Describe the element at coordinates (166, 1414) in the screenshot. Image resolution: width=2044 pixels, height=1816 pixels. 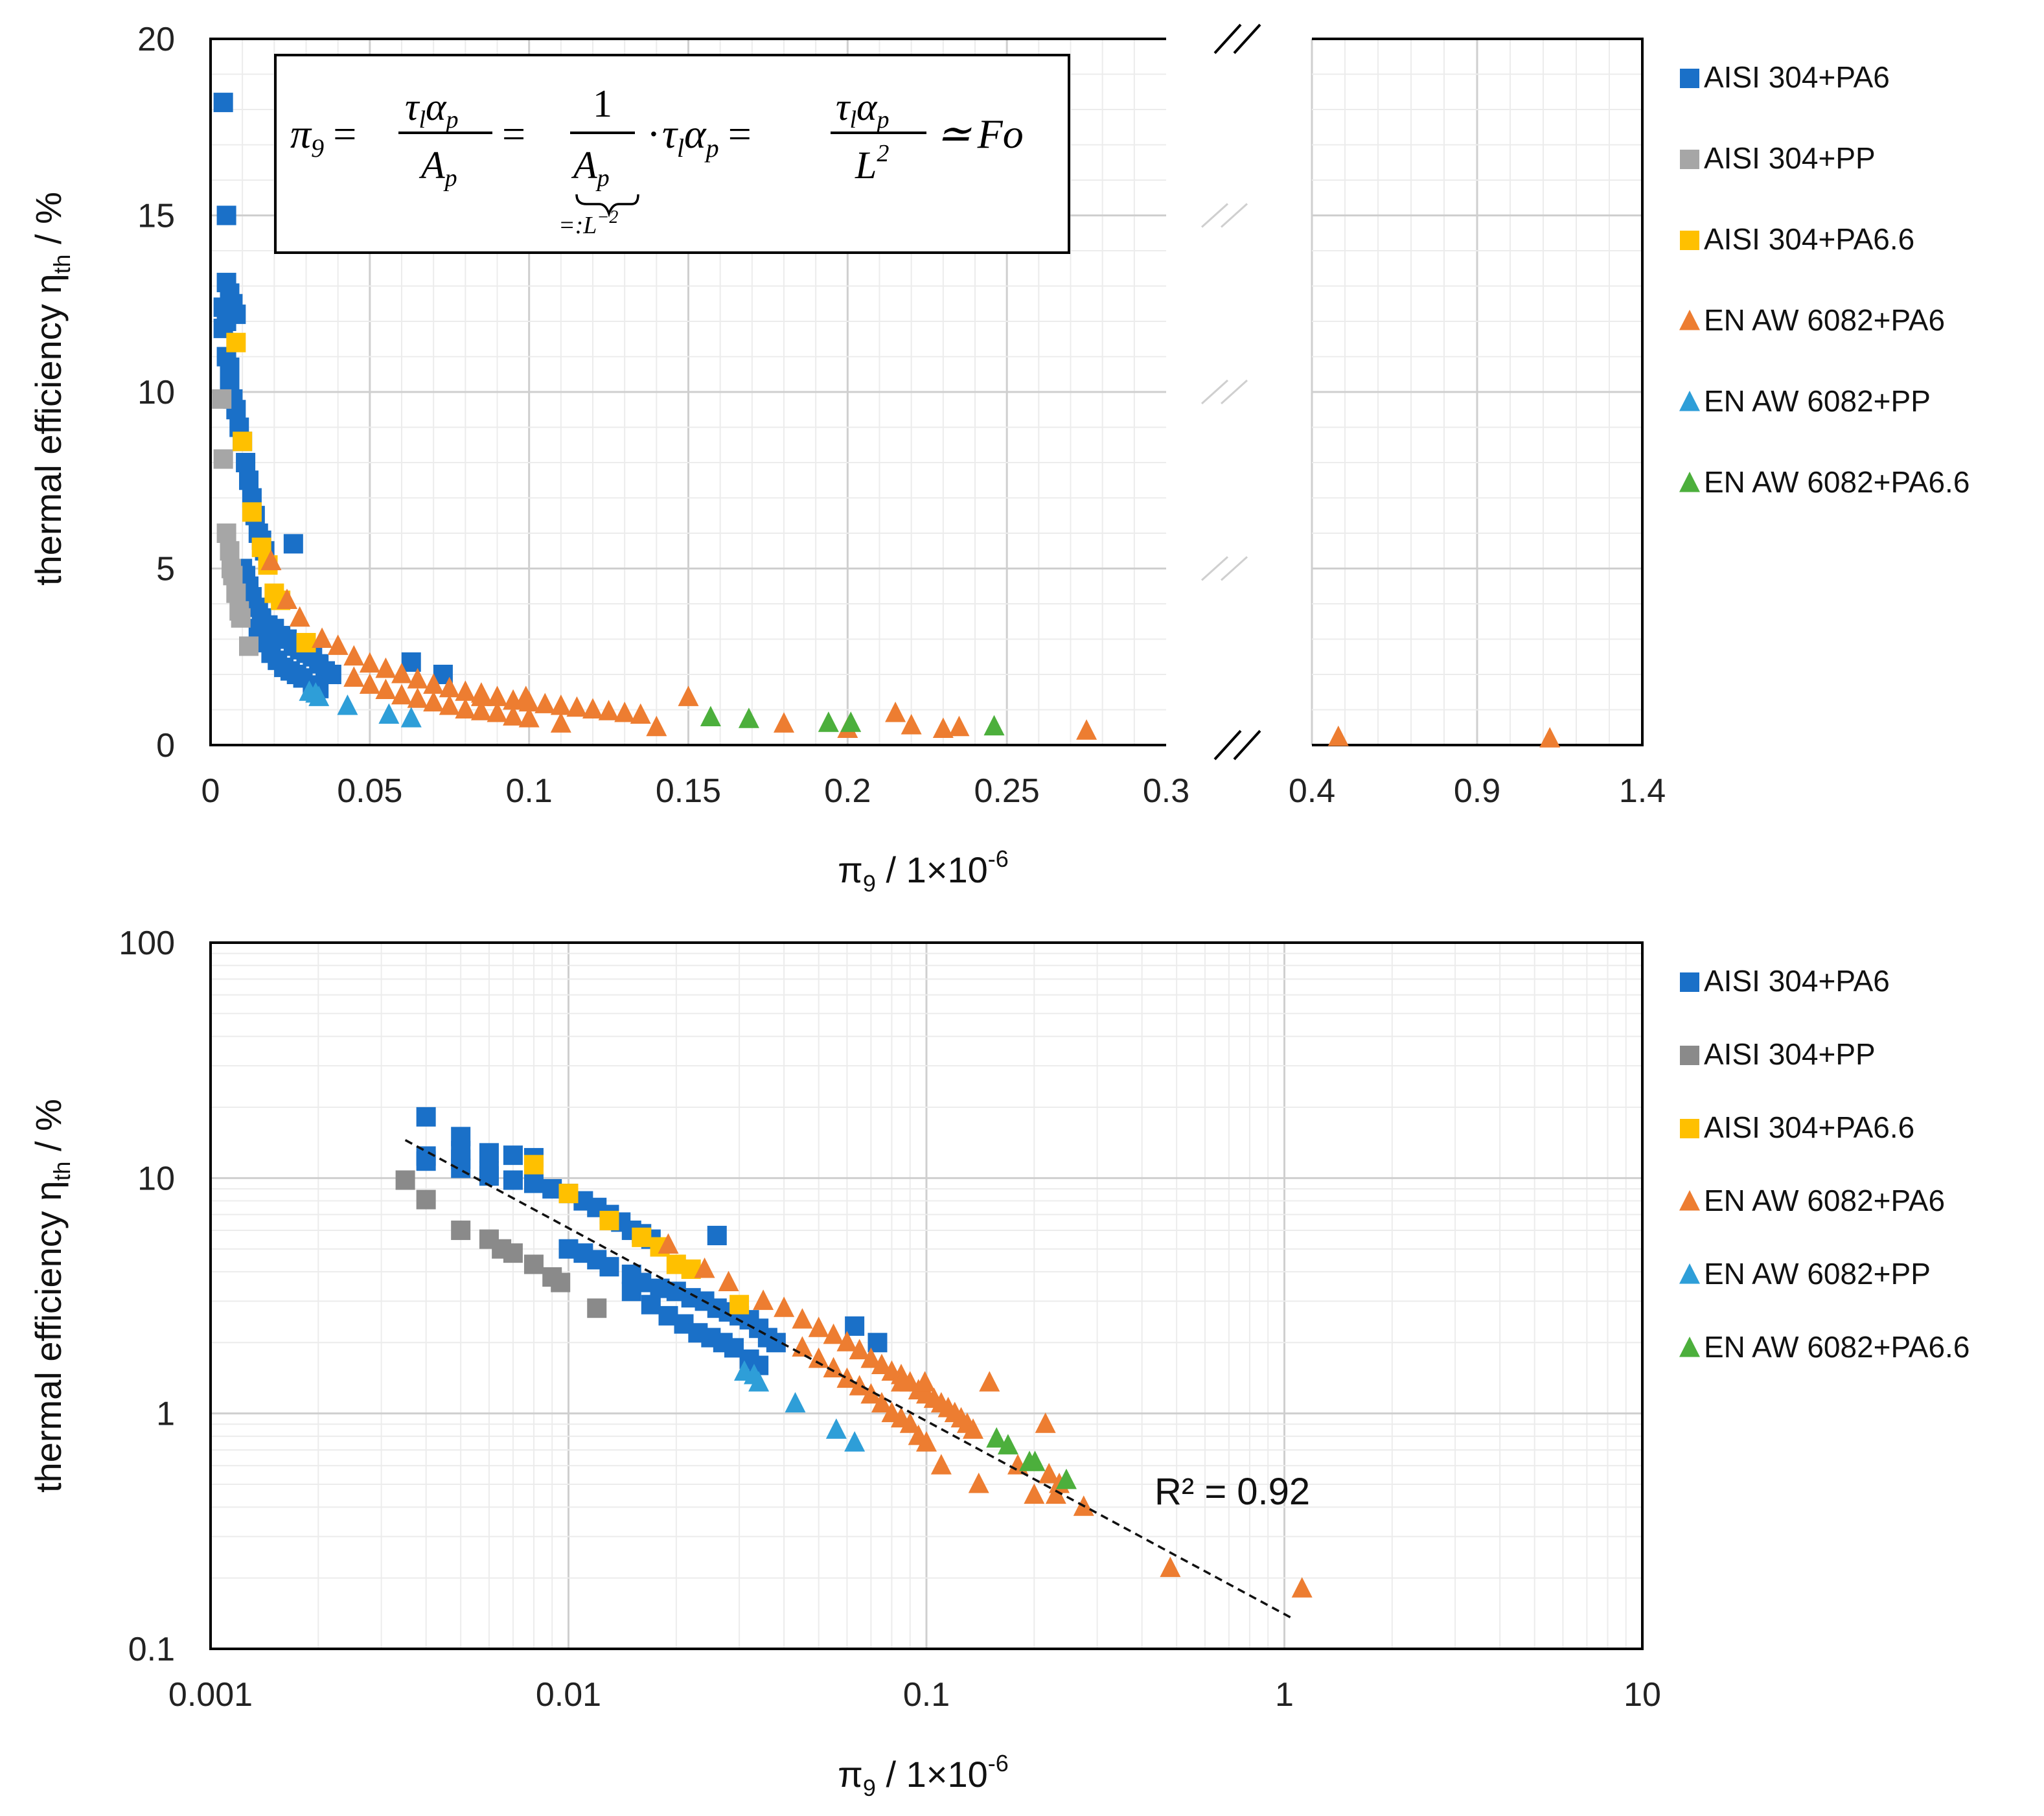
I see `y-tick-label: 1` at that location.